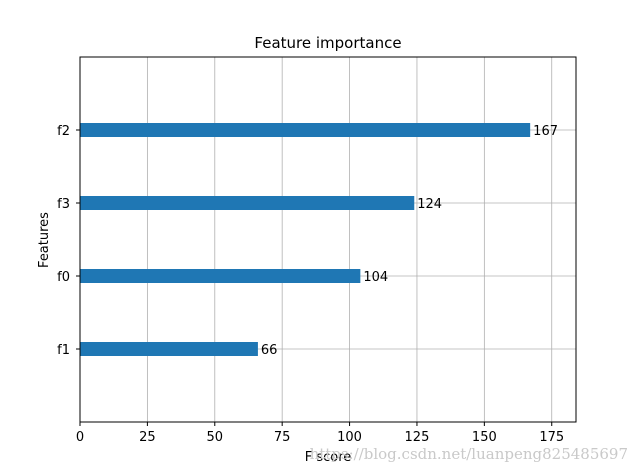  What do you see at coordinates (469, 454) in the screenshot?
I see `watermark: https://blog.csdn.net/luanpeng825485697` at bounding box center [469, 454].